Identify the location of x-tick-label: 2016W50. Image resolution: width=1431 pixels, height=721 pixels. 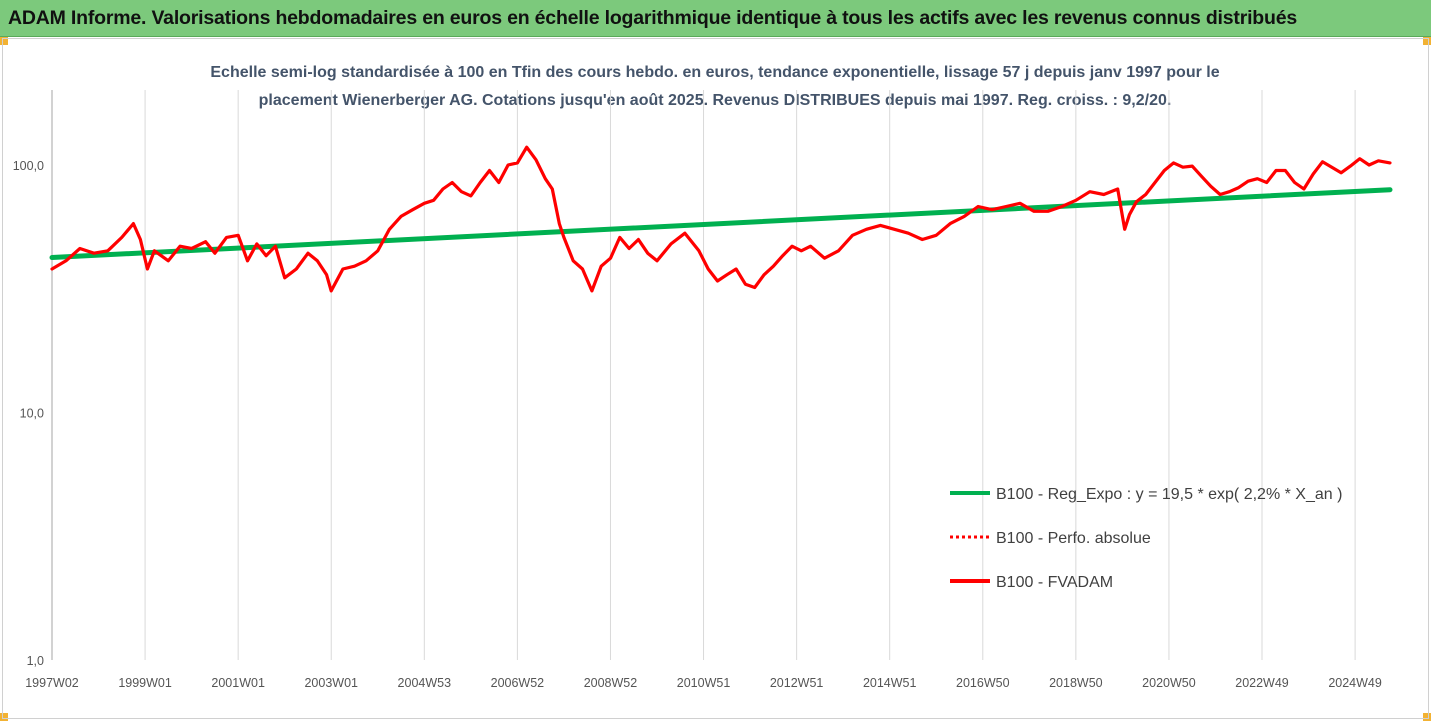
(983, 683).